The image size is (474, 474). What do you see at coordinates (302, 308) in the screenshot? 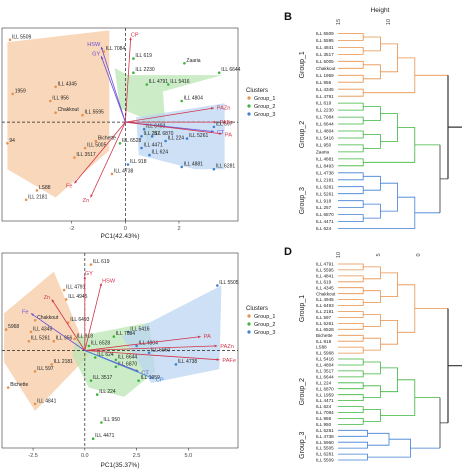
I see `dendrogram-group-label: Group_1` at bounding box center [302, 308].